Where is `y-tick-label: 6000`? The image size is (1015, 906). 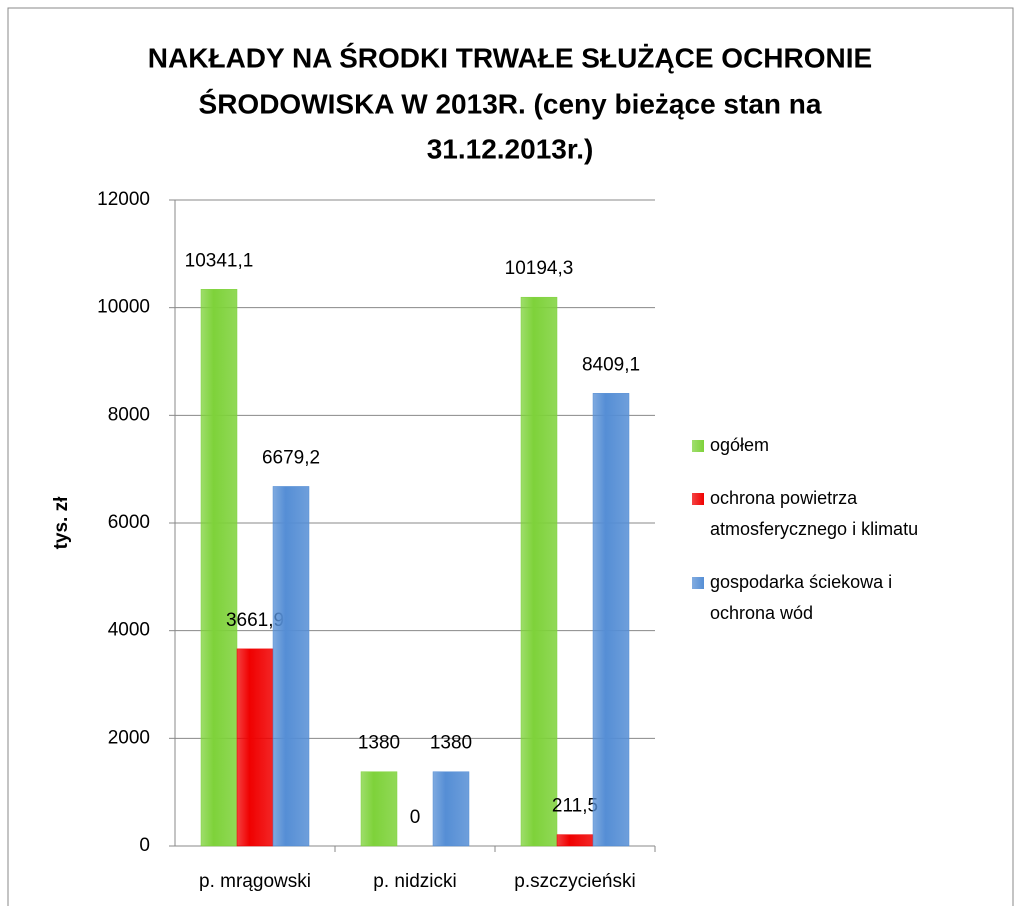 y-tick-label: 6000 is located at coordinates (129, 522).